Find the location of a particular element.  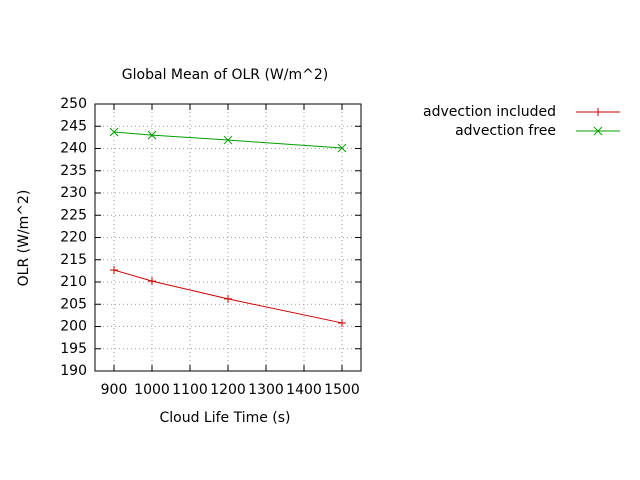

x-tick-label: 1100 is located at coordinates (190, 390).